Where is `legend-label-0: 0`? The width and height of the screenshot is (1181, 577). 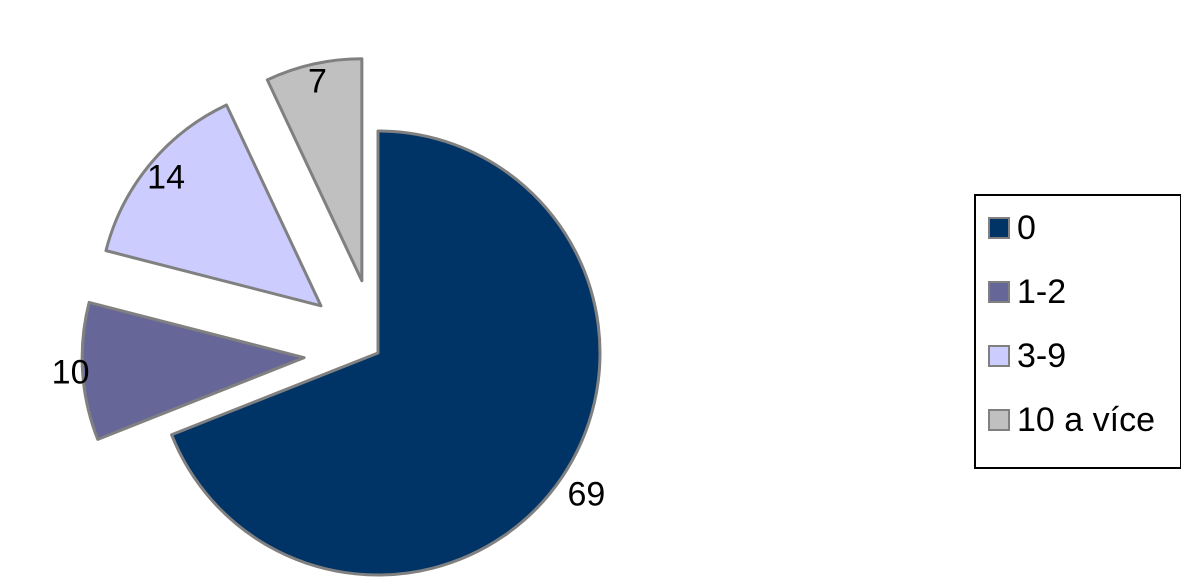
legend-label-0: 0 is located at coordinates (1026, 228).